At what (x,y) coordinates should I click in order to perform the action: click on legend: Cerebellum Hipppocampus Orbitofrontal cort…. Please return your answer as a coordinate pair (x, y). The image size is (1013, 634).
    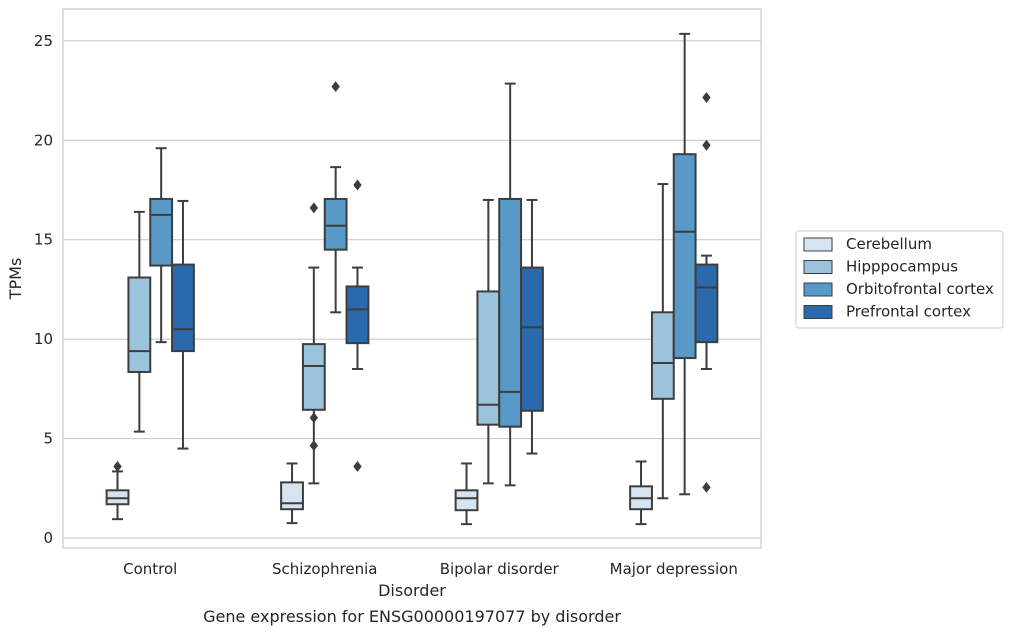
    Looking at the image, I should click on (899, 279).